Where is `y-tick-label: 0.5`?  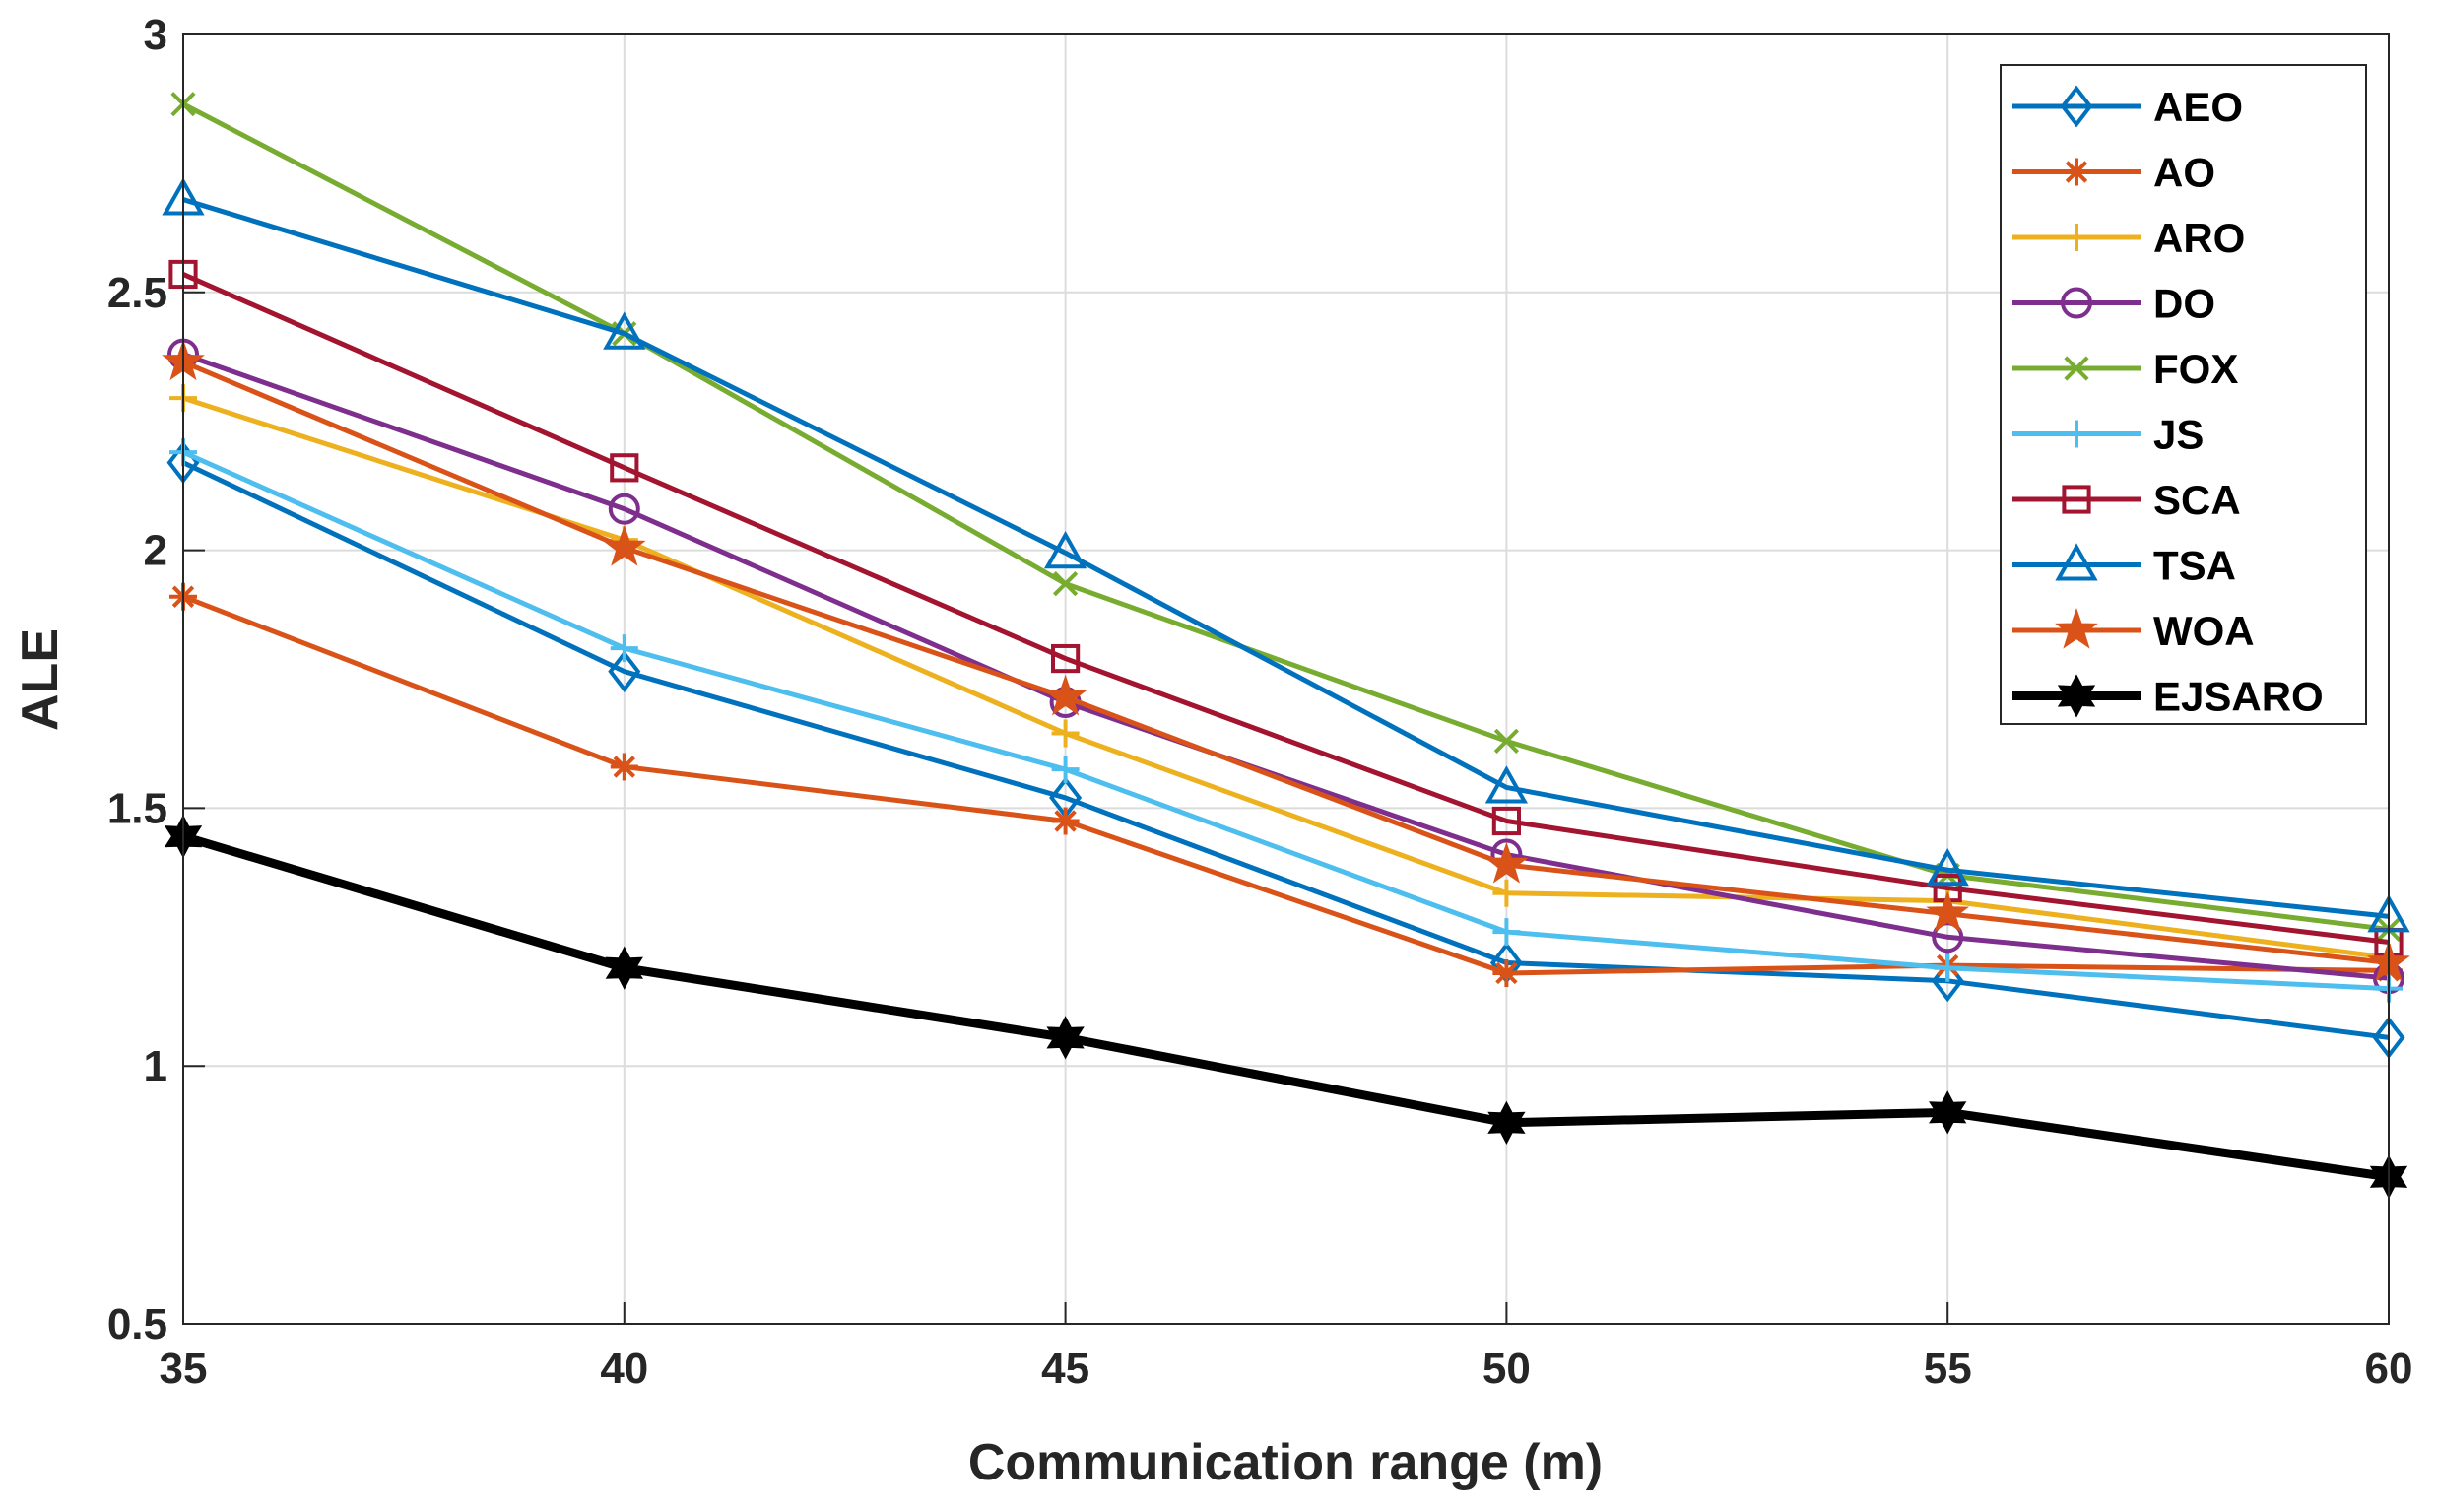 y-tick-label: 0.5 is located at coordinates (137, 1324).